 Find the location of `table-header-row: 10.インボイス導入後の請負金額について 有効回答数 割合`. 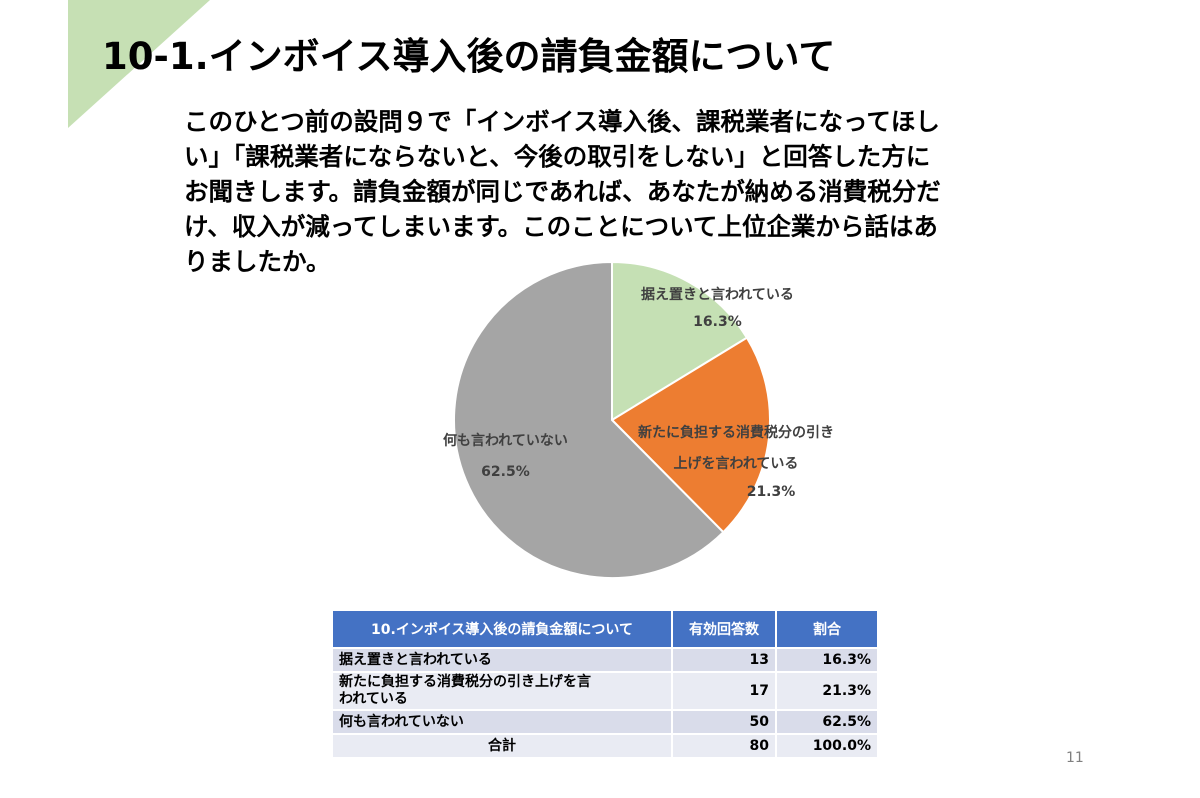

table-header-row: 10.インボイス導入後の請負金額について 有効回答数 割合 is located at coordinates (605, 629).